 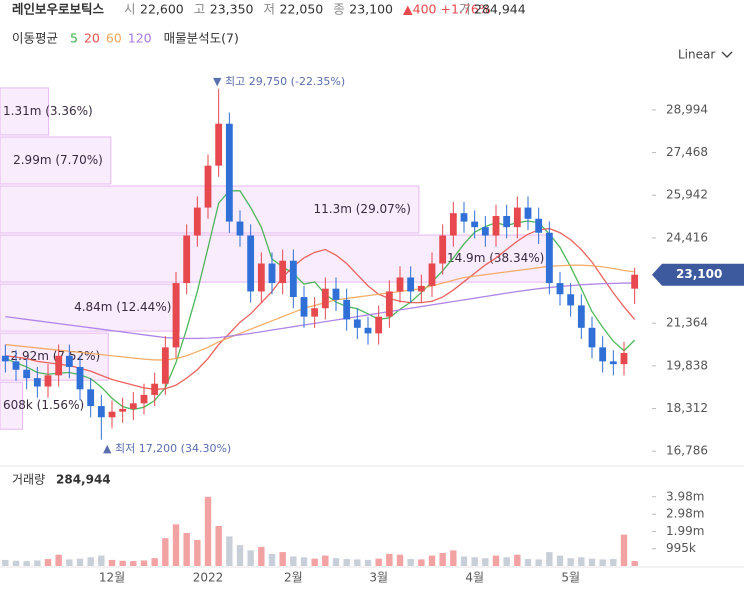 What do you see at coordinates (122, 307) in the screenshot?
I see `volume-profile-label: 4.84m (12.44%)` at bounding box center [122, 307].